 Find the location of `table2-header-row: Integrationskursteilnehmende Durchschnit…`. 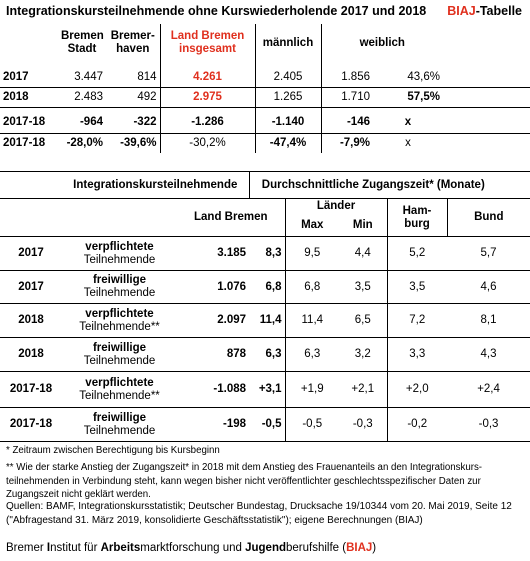

table2-header-row: Integrationskursteilnehmende Durchschnit… is located at coordinates (265, 185).